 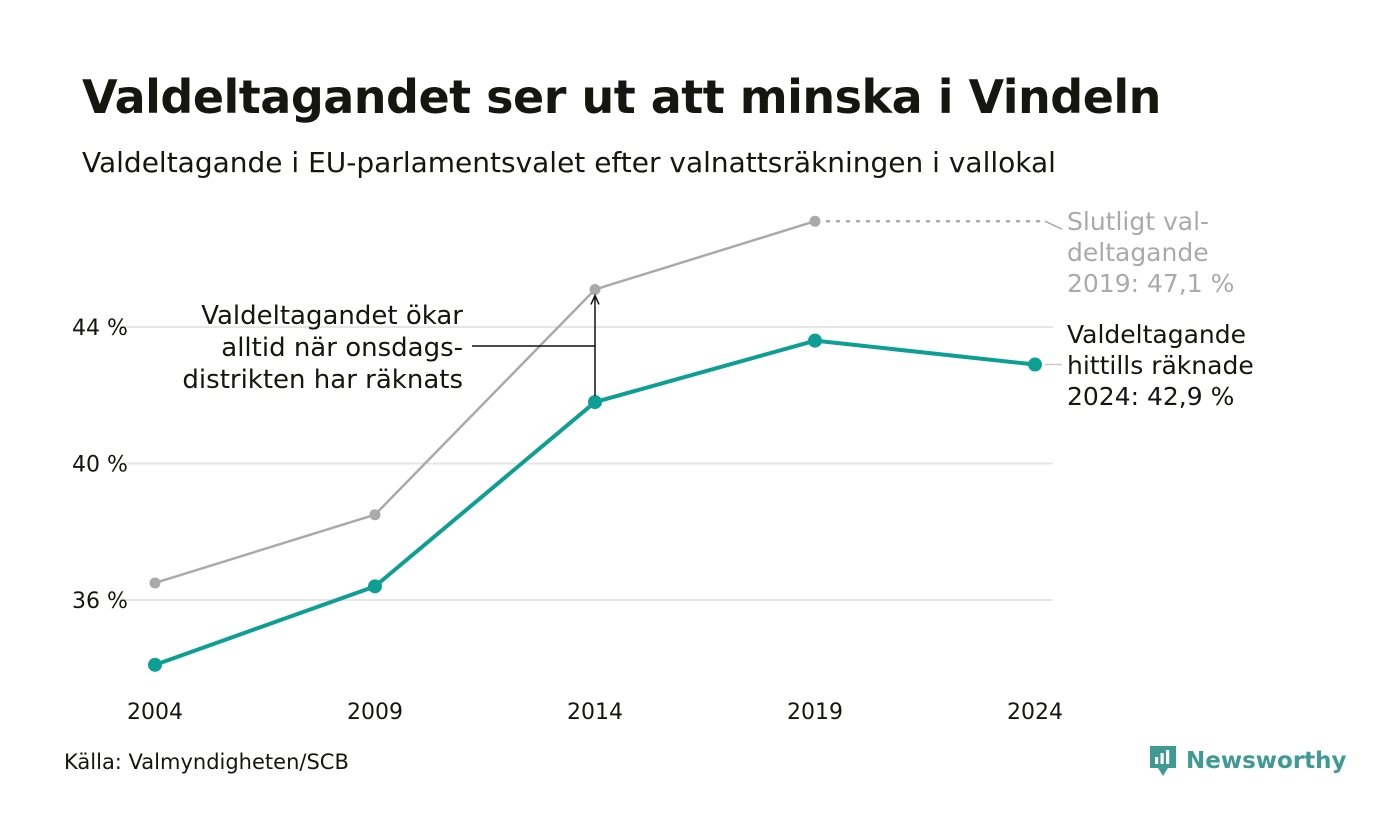 What do you see at coordinates (1138, 221) in the screenshot?
I see `final-turnout-label: Slutligt val-` at bounding box center [1138, 221].